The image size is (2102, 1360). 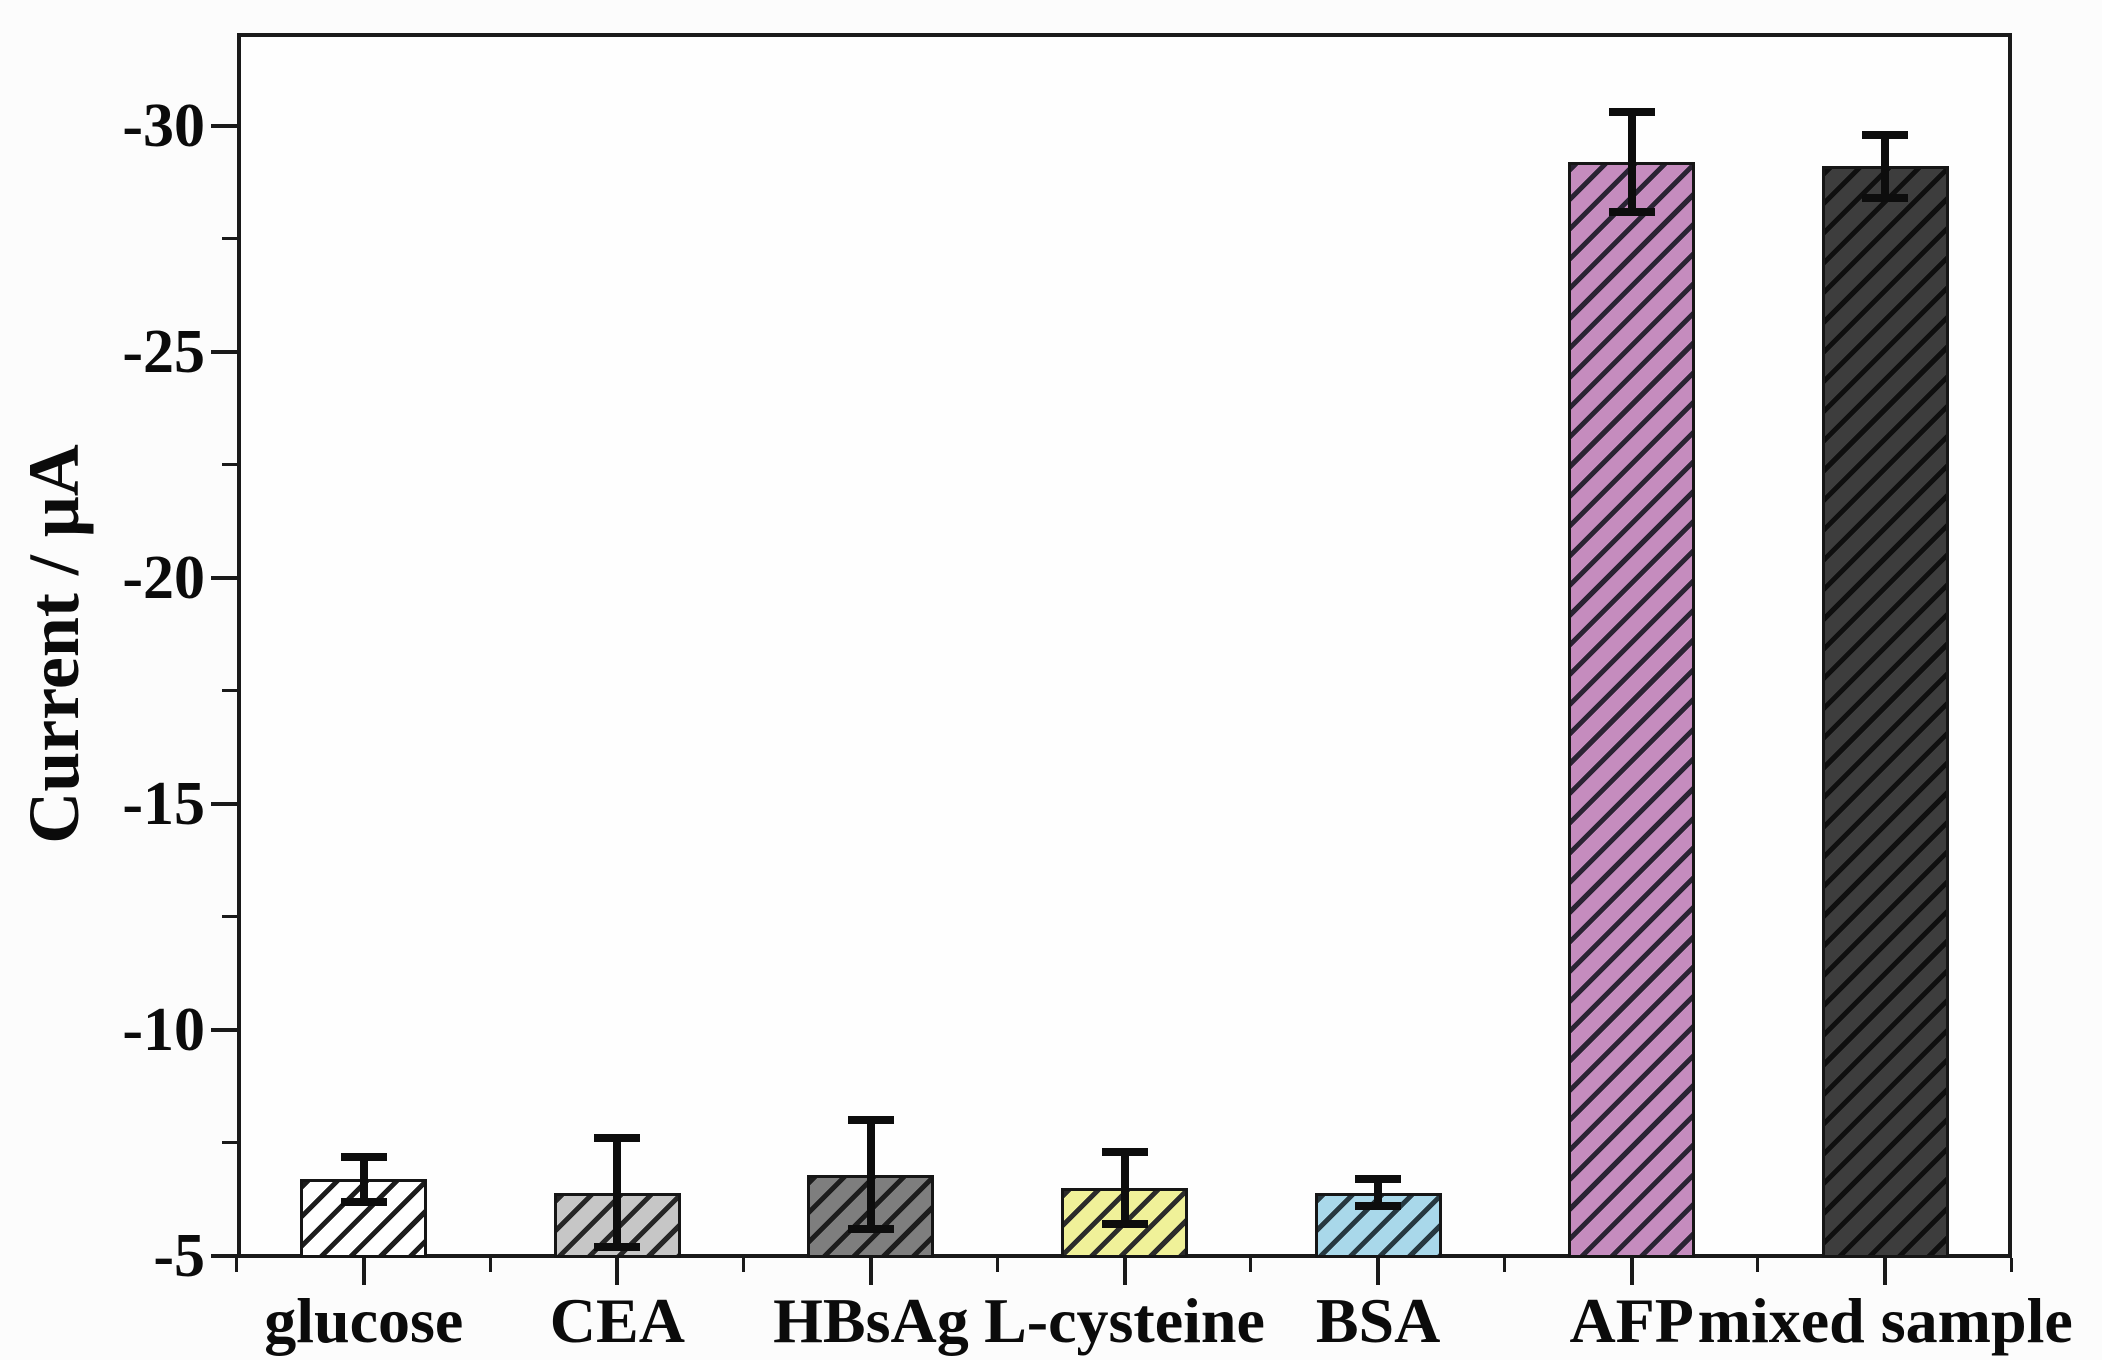 I want to click on error-bar-line-l-cysteine, so click(x=1124, y=1188).